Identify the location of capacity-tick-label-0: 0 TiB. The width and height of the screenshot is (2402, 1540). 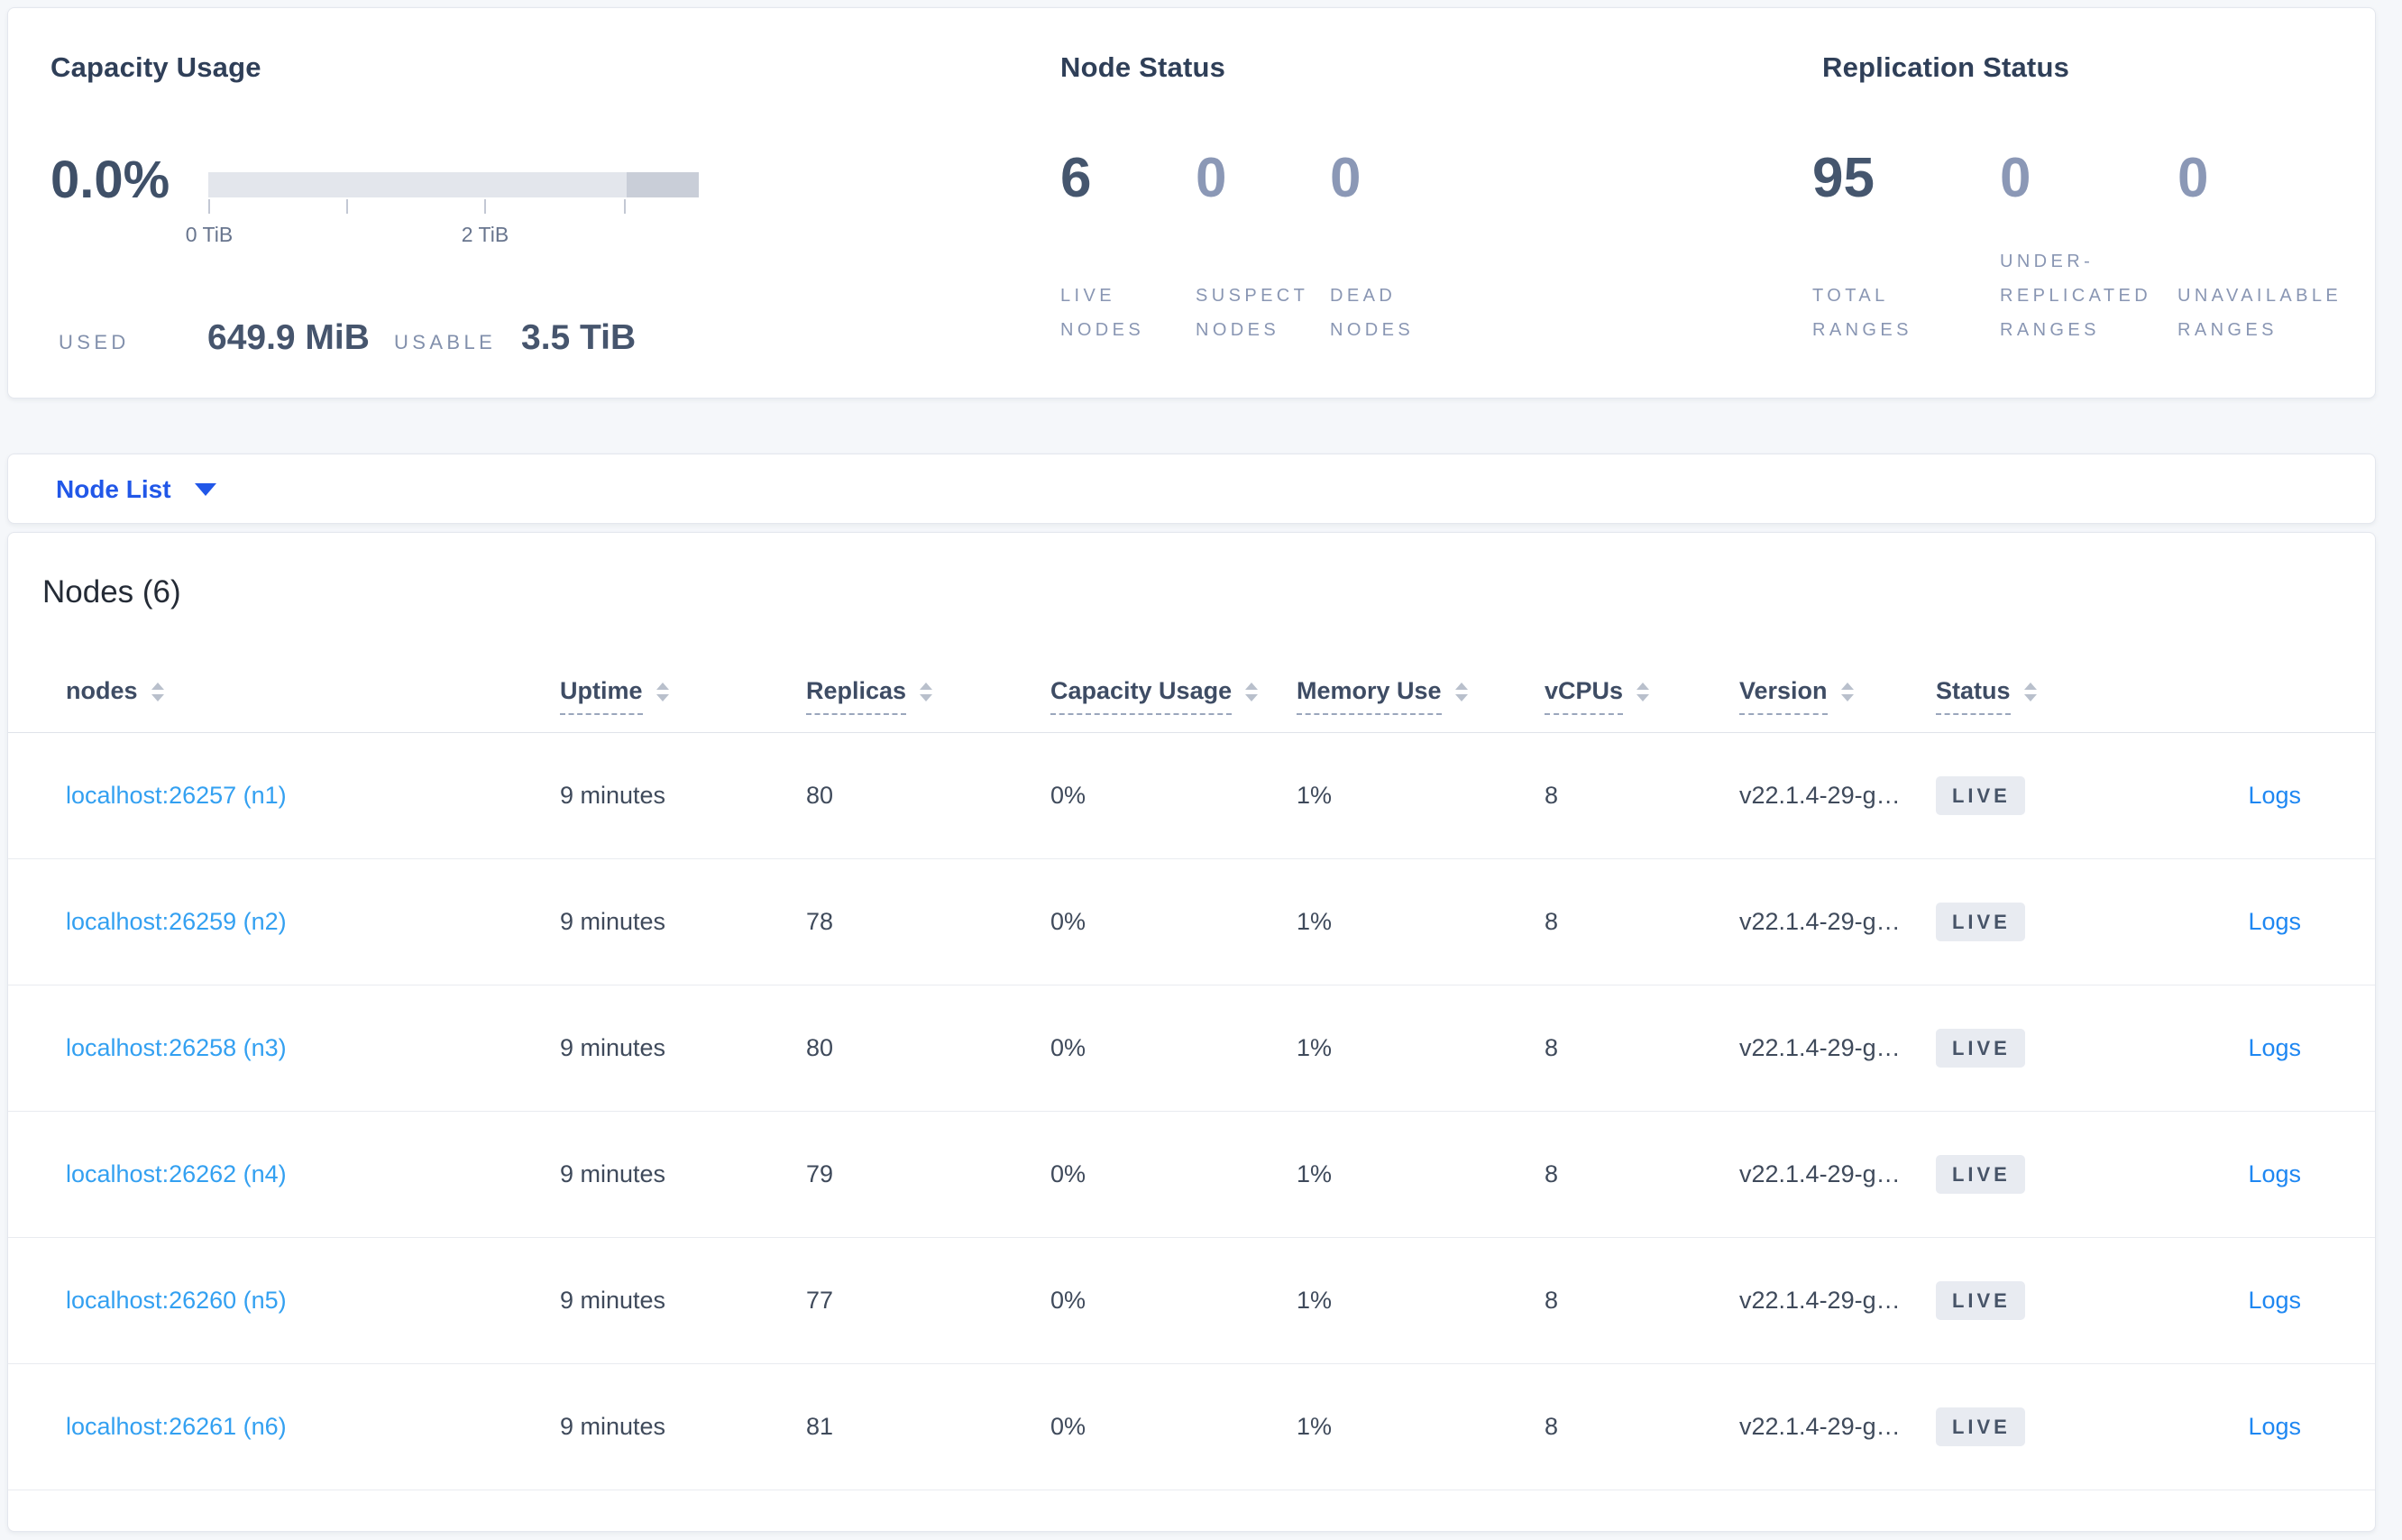
(209, 234).